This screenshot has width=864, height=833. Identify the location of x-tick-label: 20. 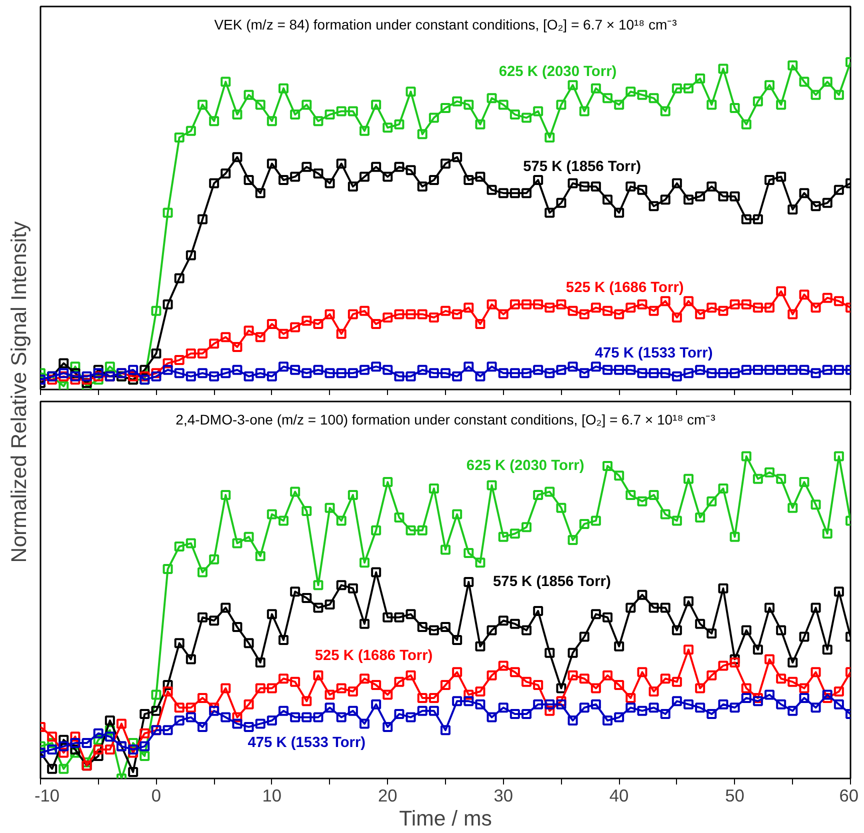
(388, 796).